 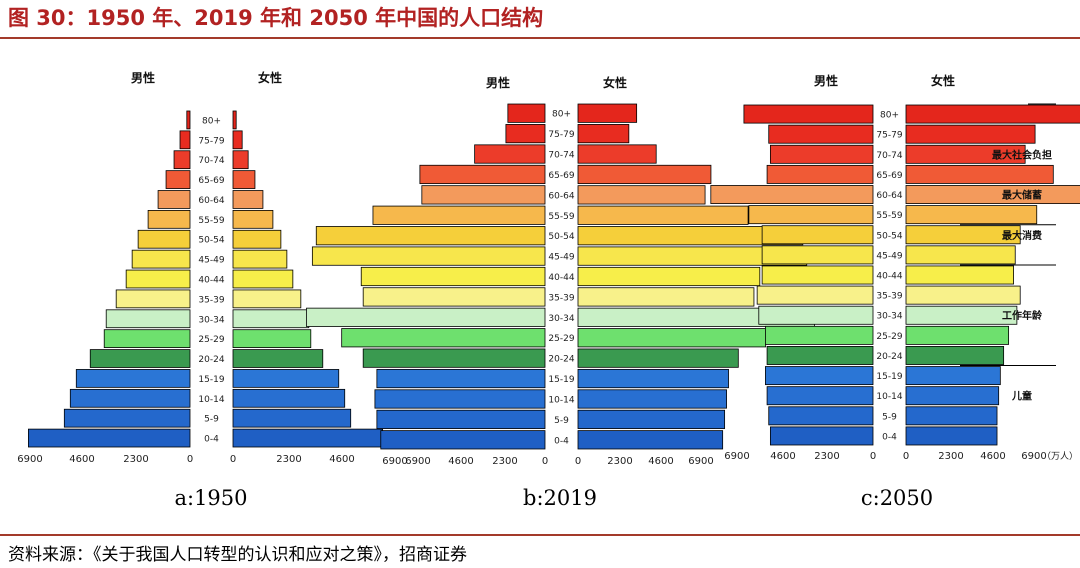 I want to click on figure-title: 图 30：1950 年、2019 年和 2050 年中国的人口结构, so click(x=276, y=18).